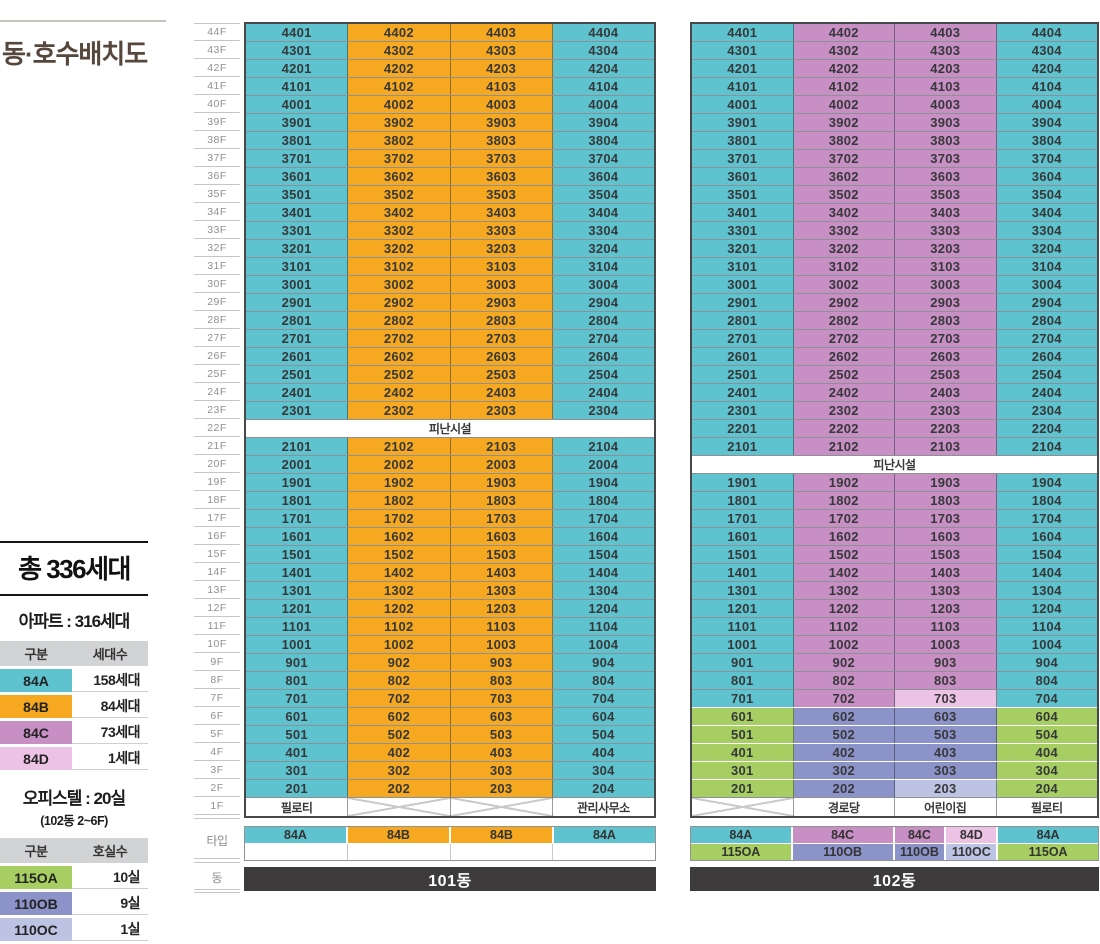 Image resolution: width=1100 pixels, height=944 pixels. What do you see at coordinates (501, 230) in the screenshot?
I see `unit-cell: 3303` at bounding box center [501, 230].